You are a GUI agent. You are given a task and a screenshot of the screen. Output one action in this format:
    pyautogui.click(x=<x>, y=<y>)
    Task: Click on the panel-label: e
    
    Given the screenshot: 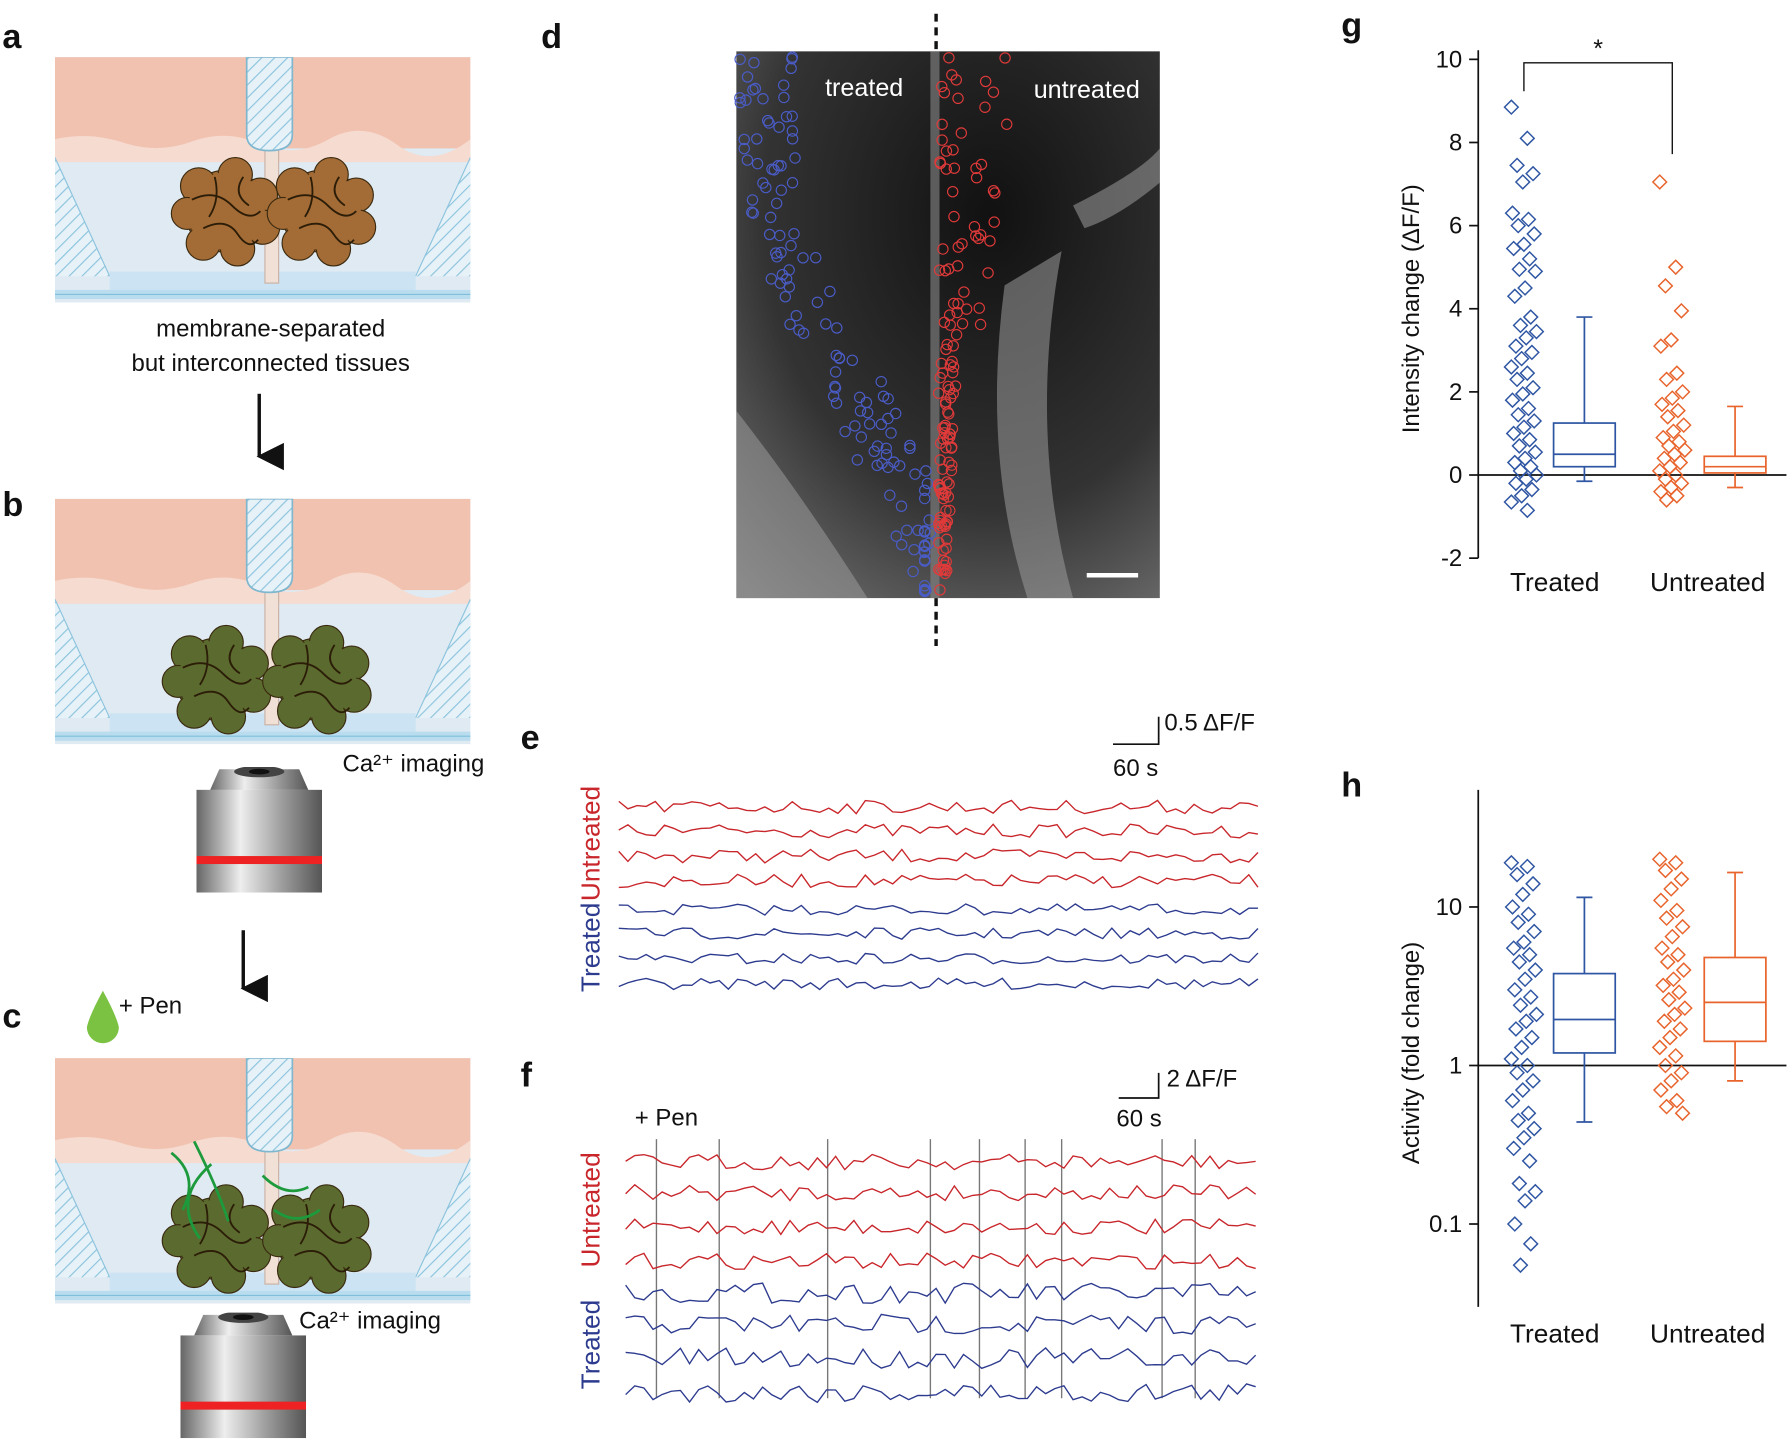 What is the action you would take?
    pyautogui.click(x=530, y=738)
    